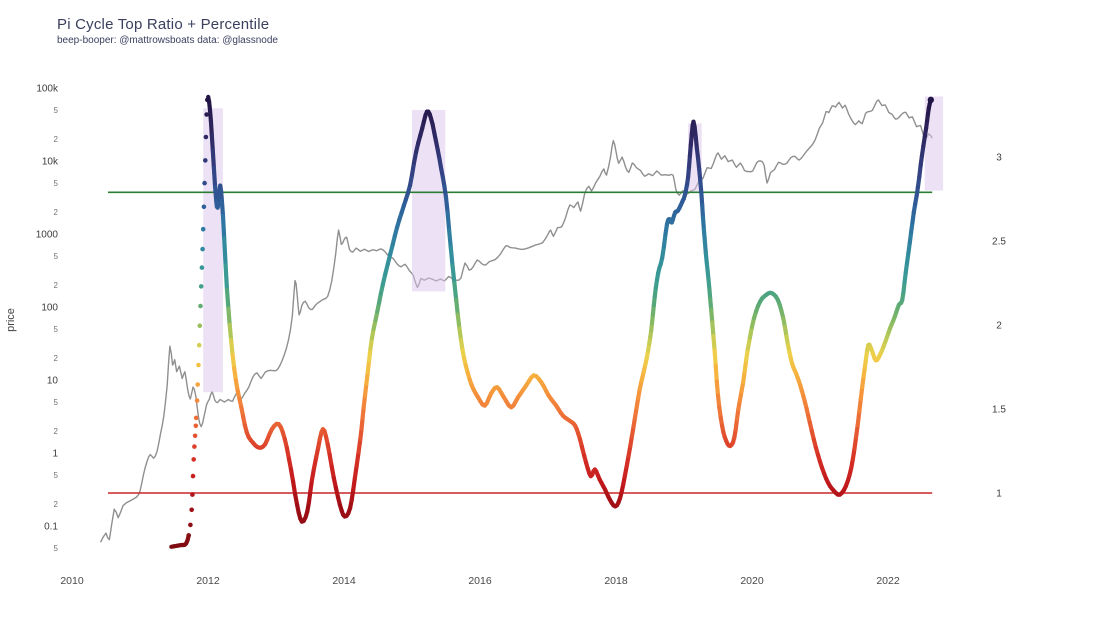 This screenshot has height=636, width=1100. I want to click on price-tick-label: 100k, so click(47, 89).